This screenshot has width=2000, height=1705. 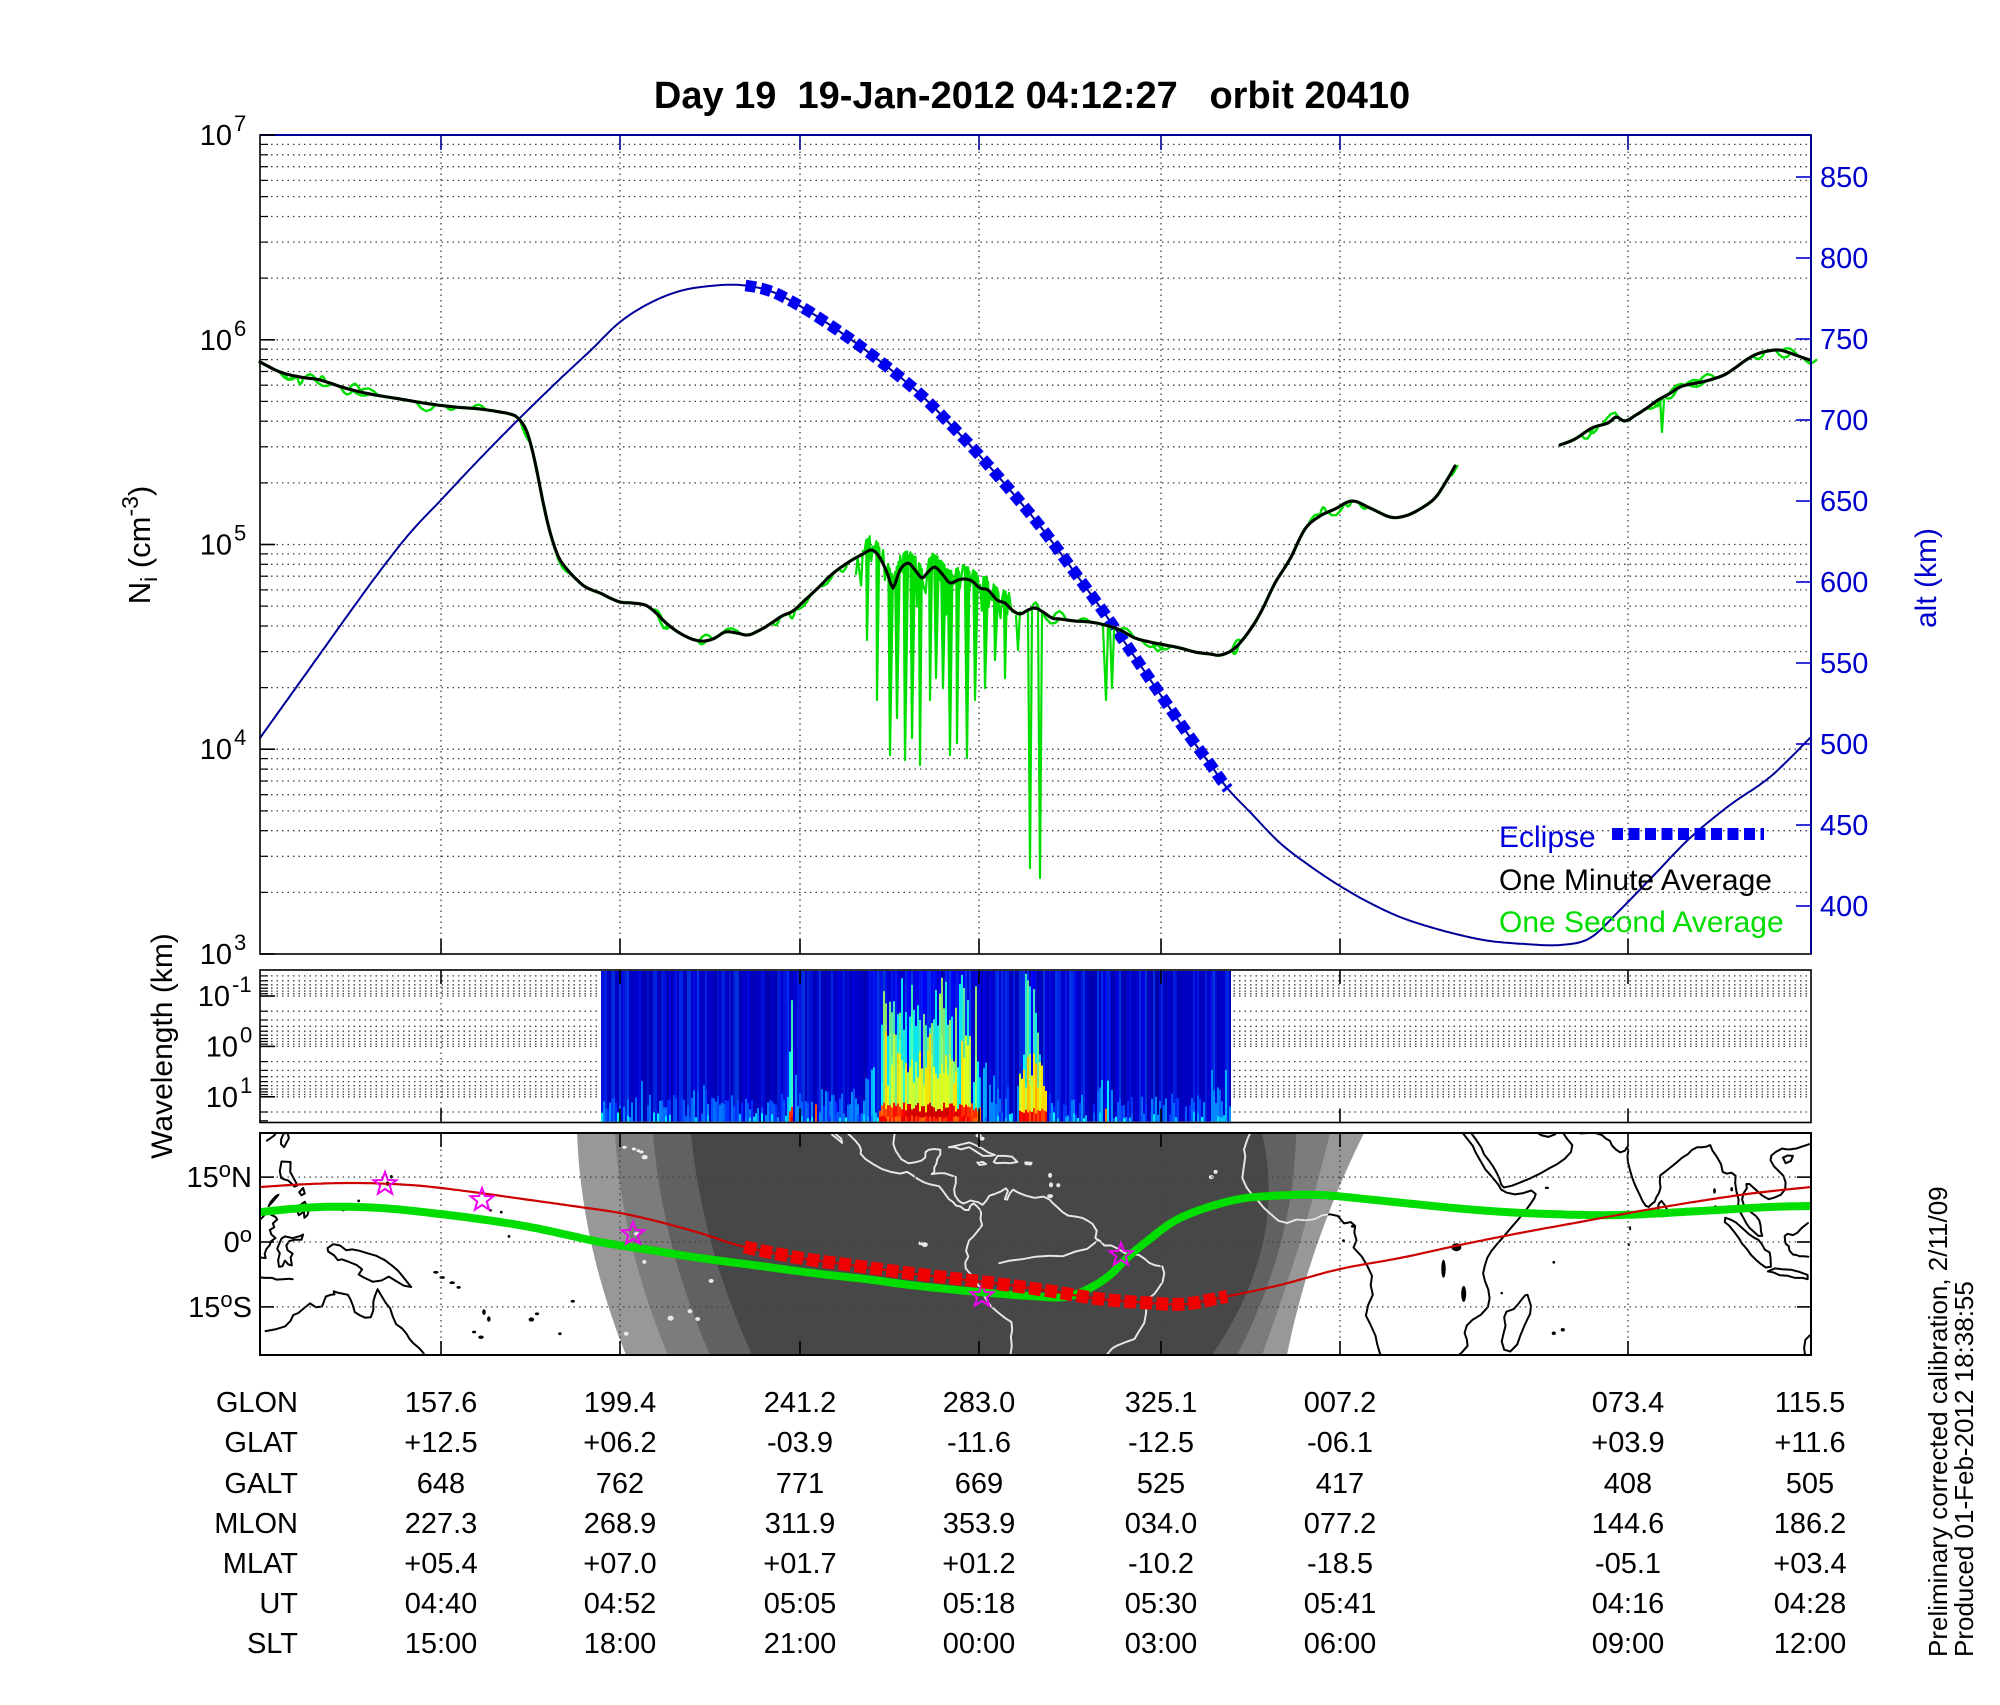 What do you see at coordinates (260, 1564) in the screenshot?
I see `svg-text: MLAT` at bounding box center [260, 1564].